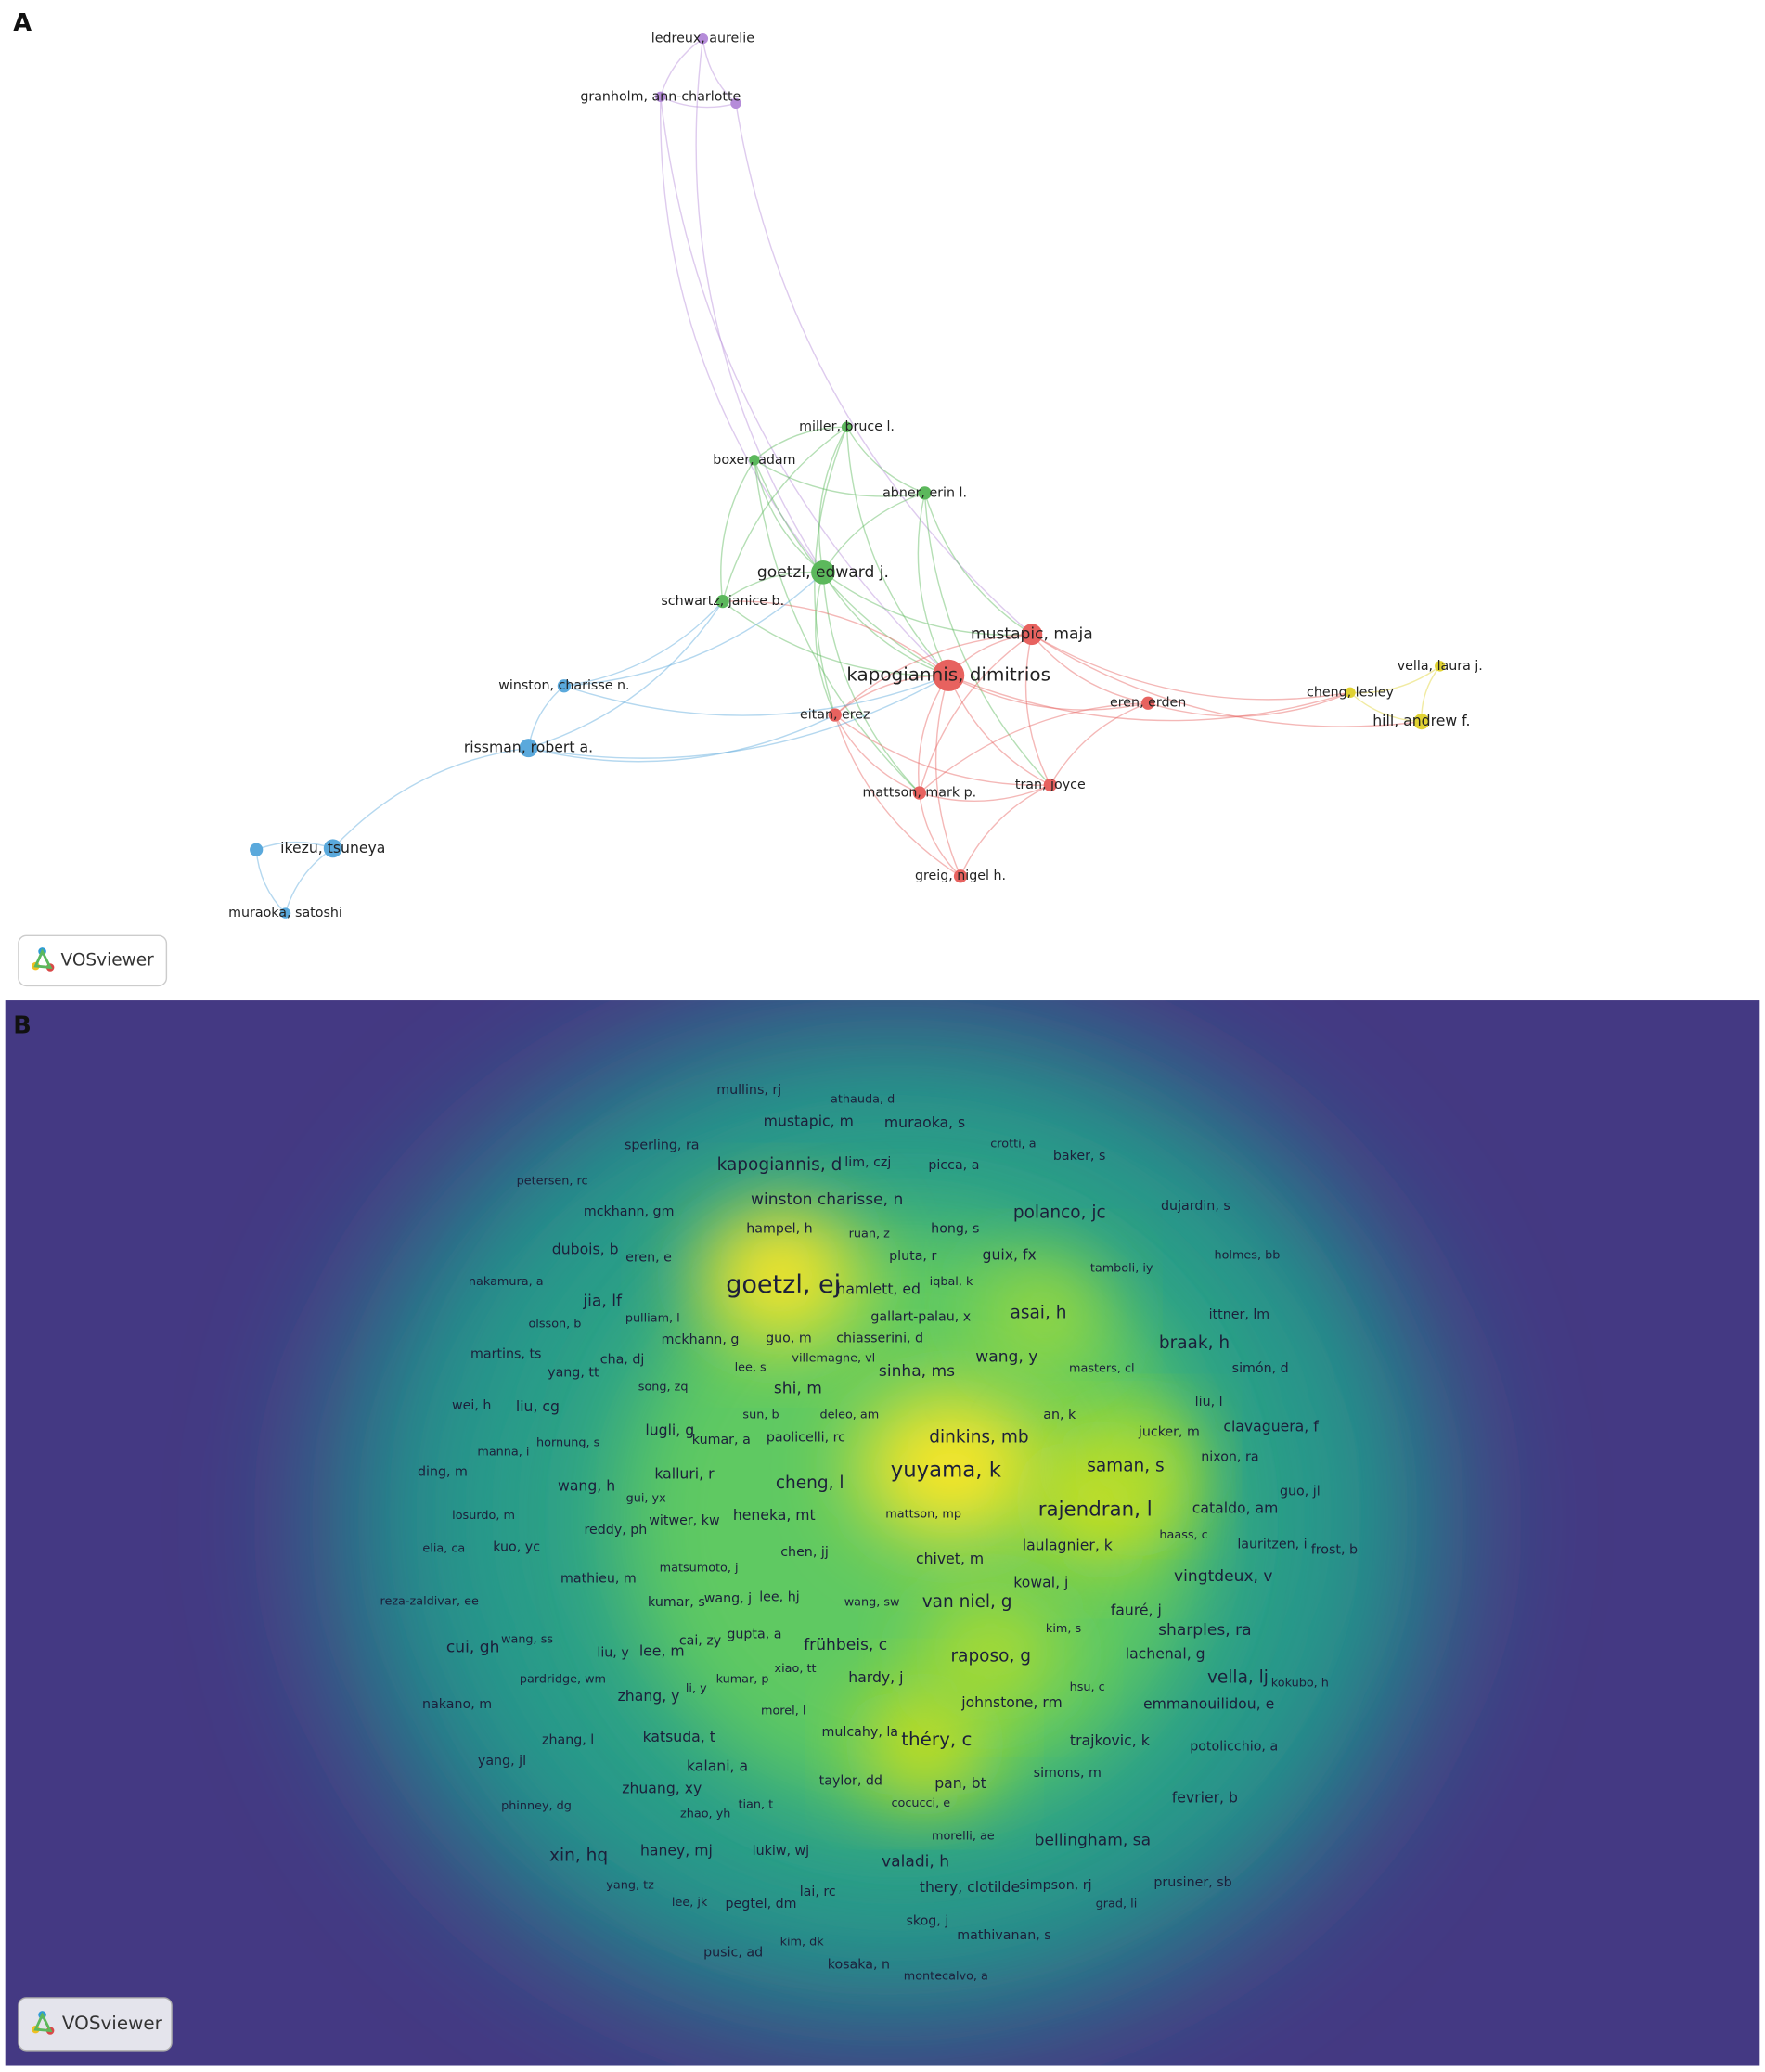 The height and width of the screenshot is (2072, 1765). Describe the element at coordinates (1064, 1629) in the screenshot. I see `density-label: kim, s` at that location.